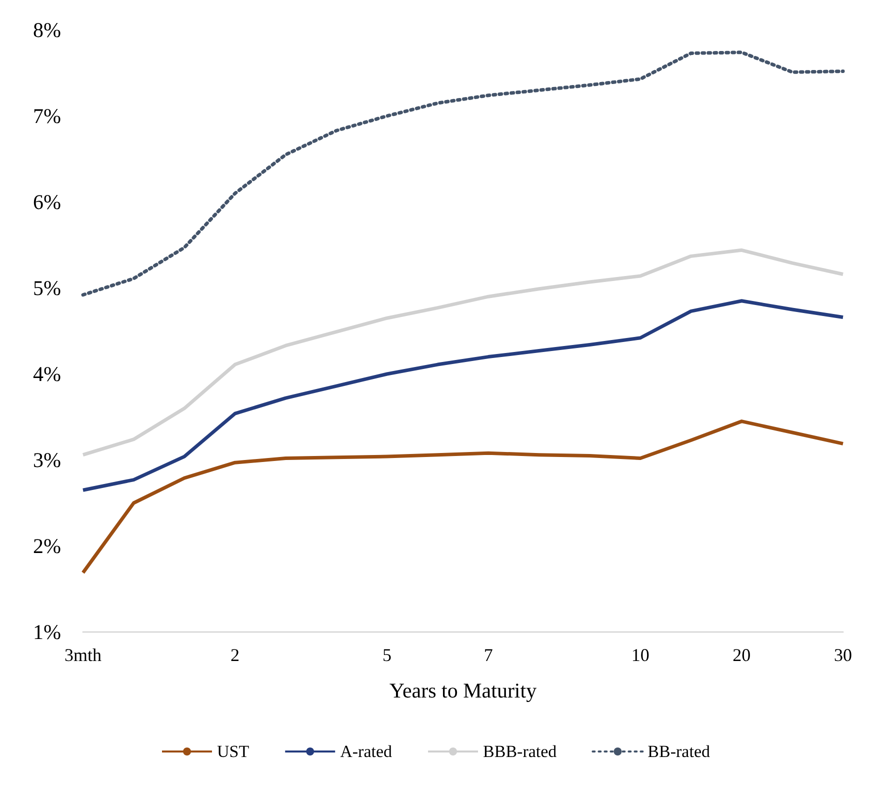 The width and height of the screenshot is (871, 785). I want to click on legend-label: BB-rated, so click(679, 751).